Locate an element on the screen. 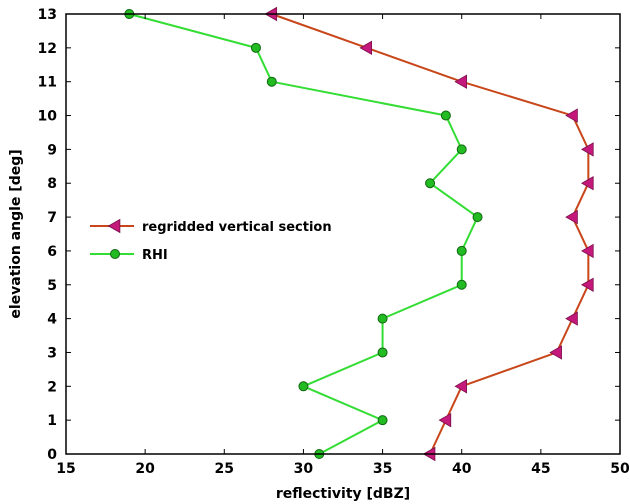 The height and width of the screenshot is (504, 630). y-tick-label: 8 is located at coordinates (52, 184).